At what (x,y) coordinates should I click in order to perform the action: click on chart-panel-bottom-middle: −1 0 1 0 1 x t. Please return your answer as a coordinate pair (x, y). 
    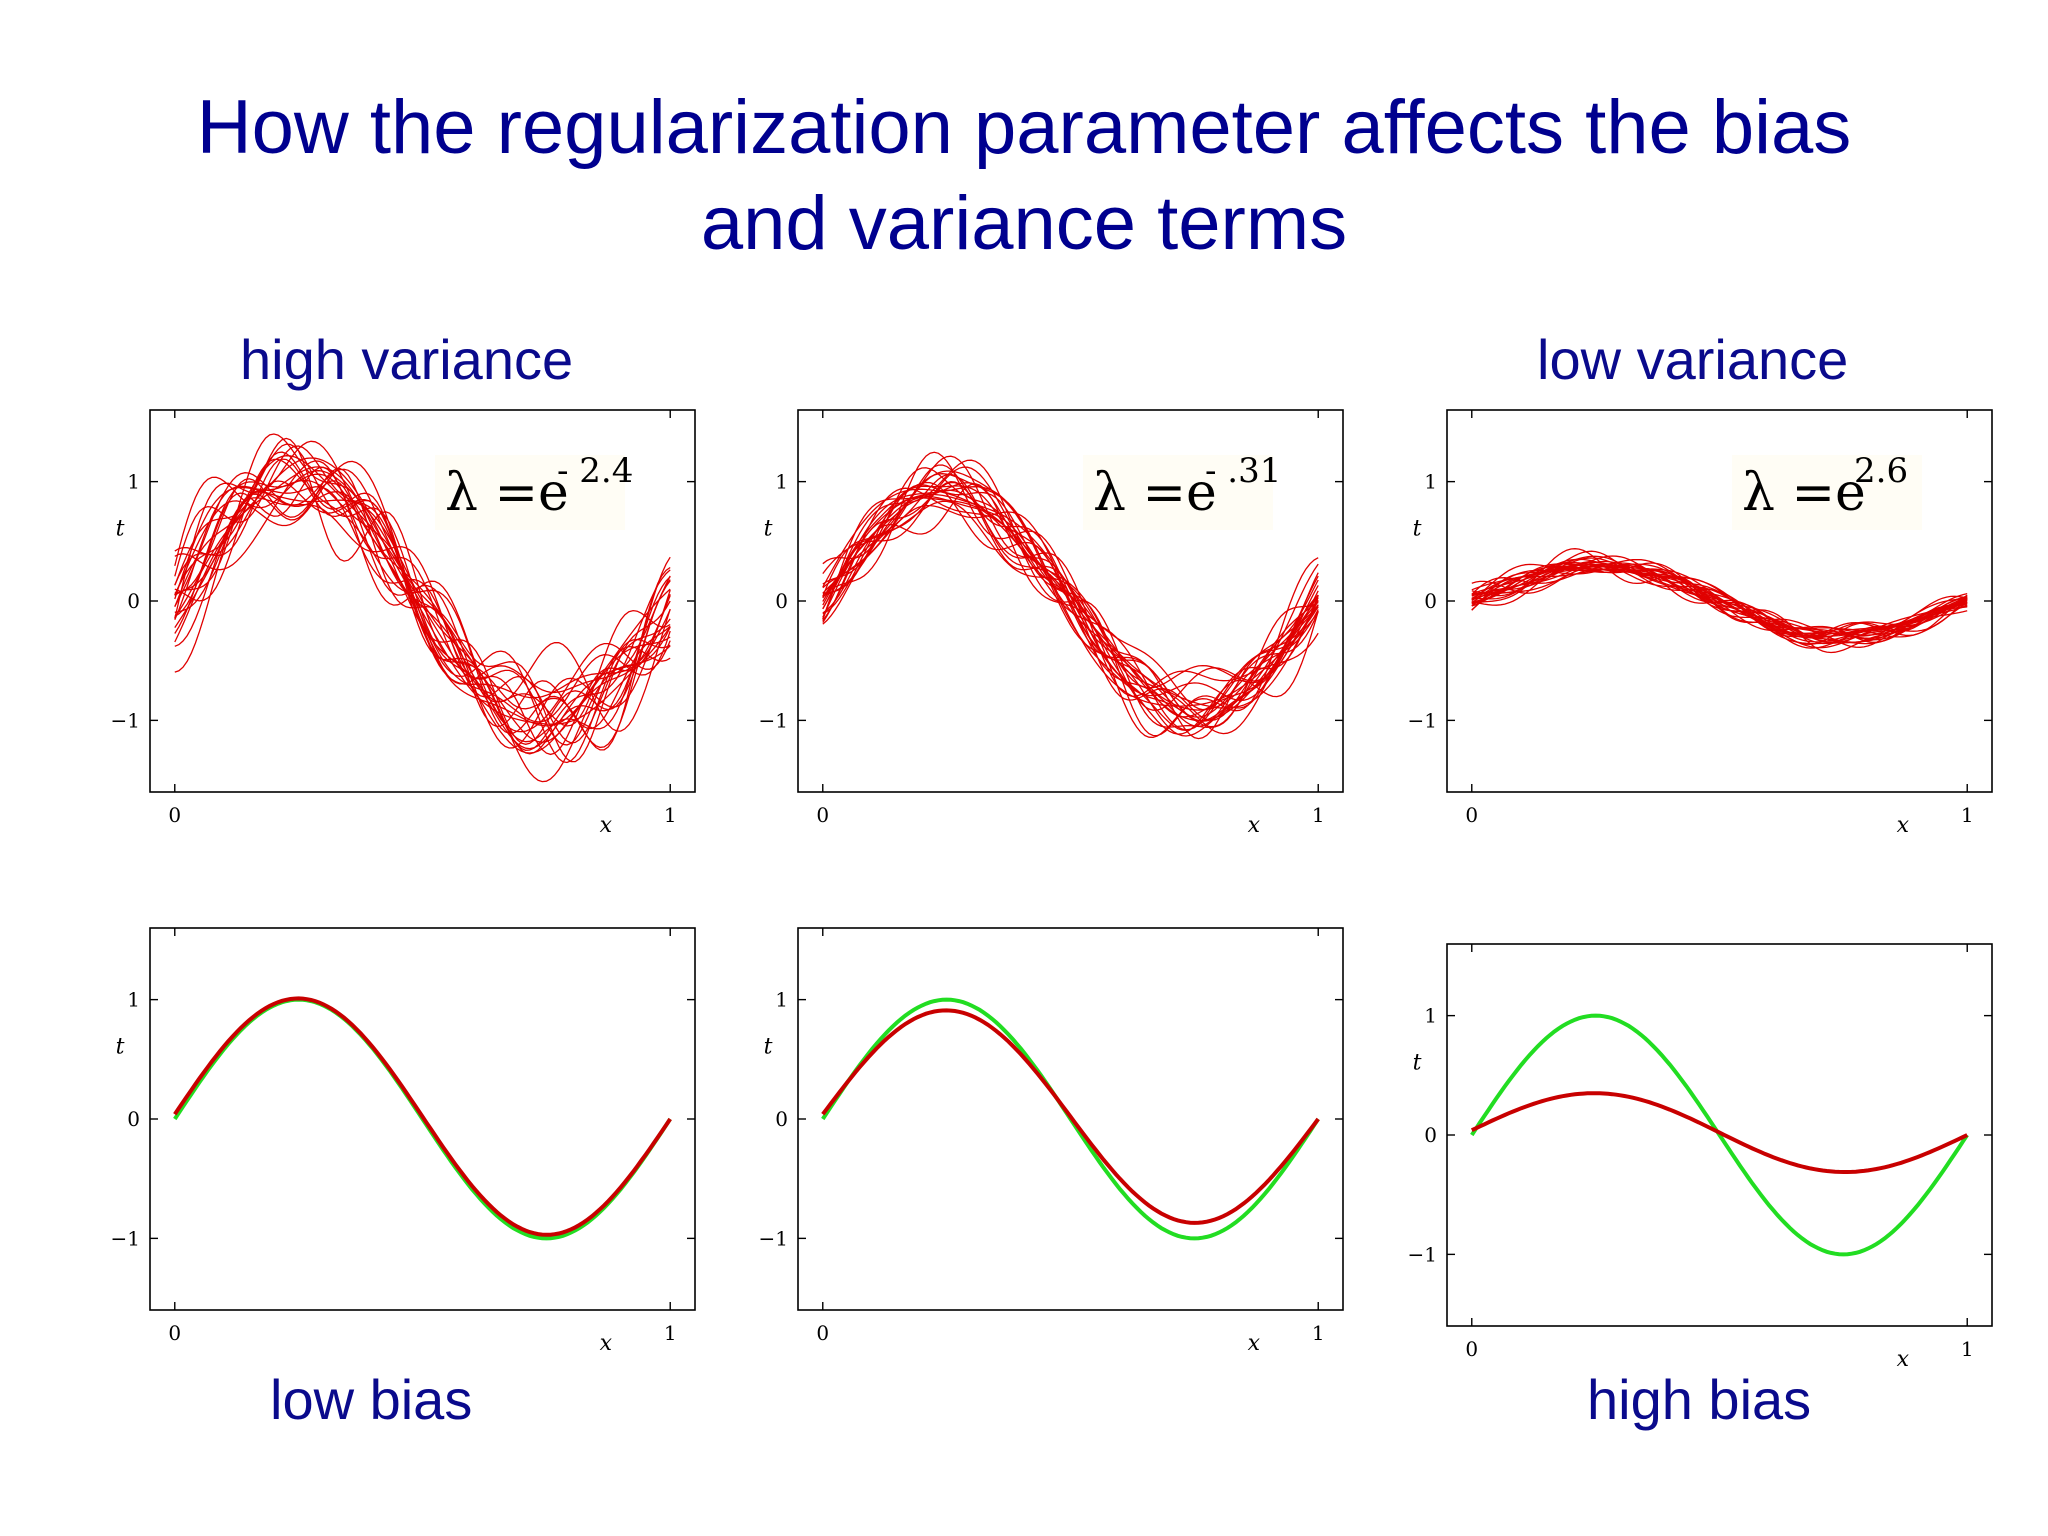
    Looking at the image, I should click on (1051, 1141).